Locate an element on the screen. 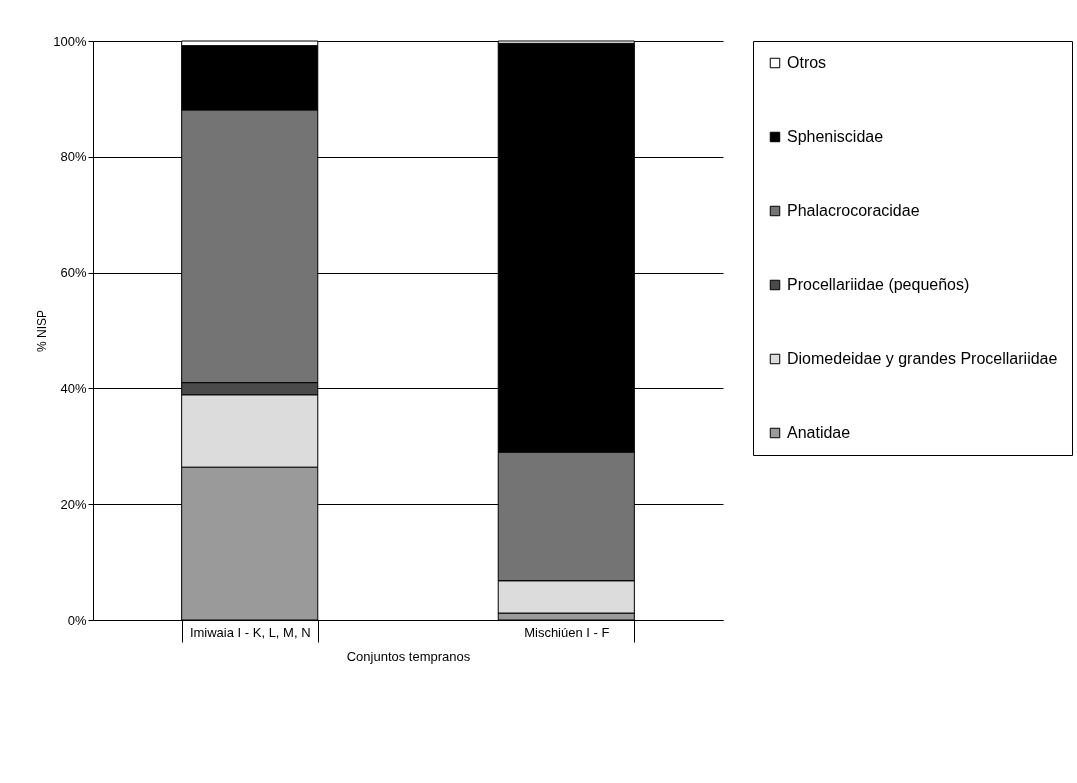  x-axis-title: Conjuntos tempranos is located at coordinates (408, 656).